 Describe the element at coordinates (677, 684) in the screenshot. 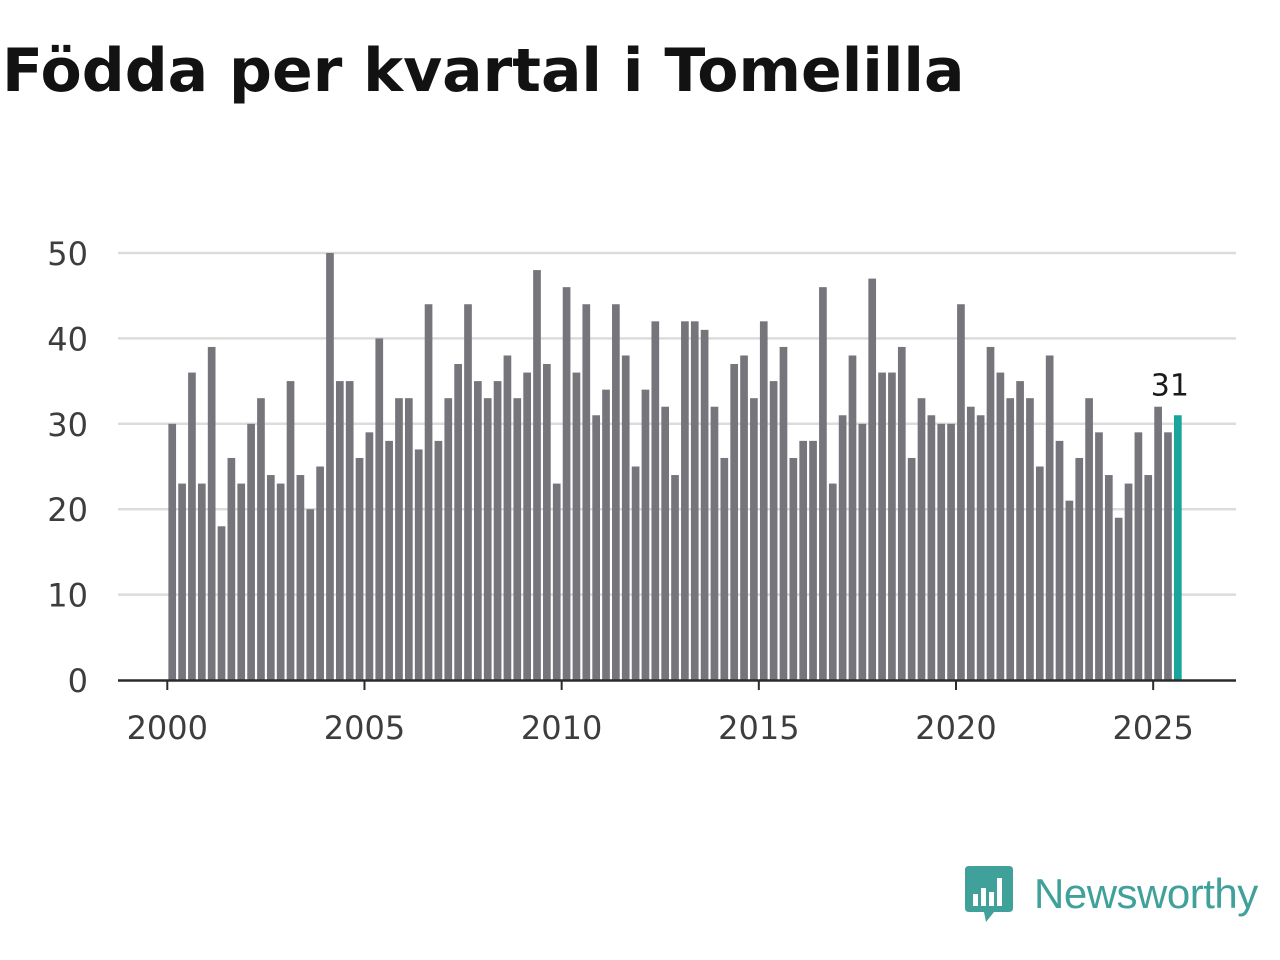

I see `axes` at that location.